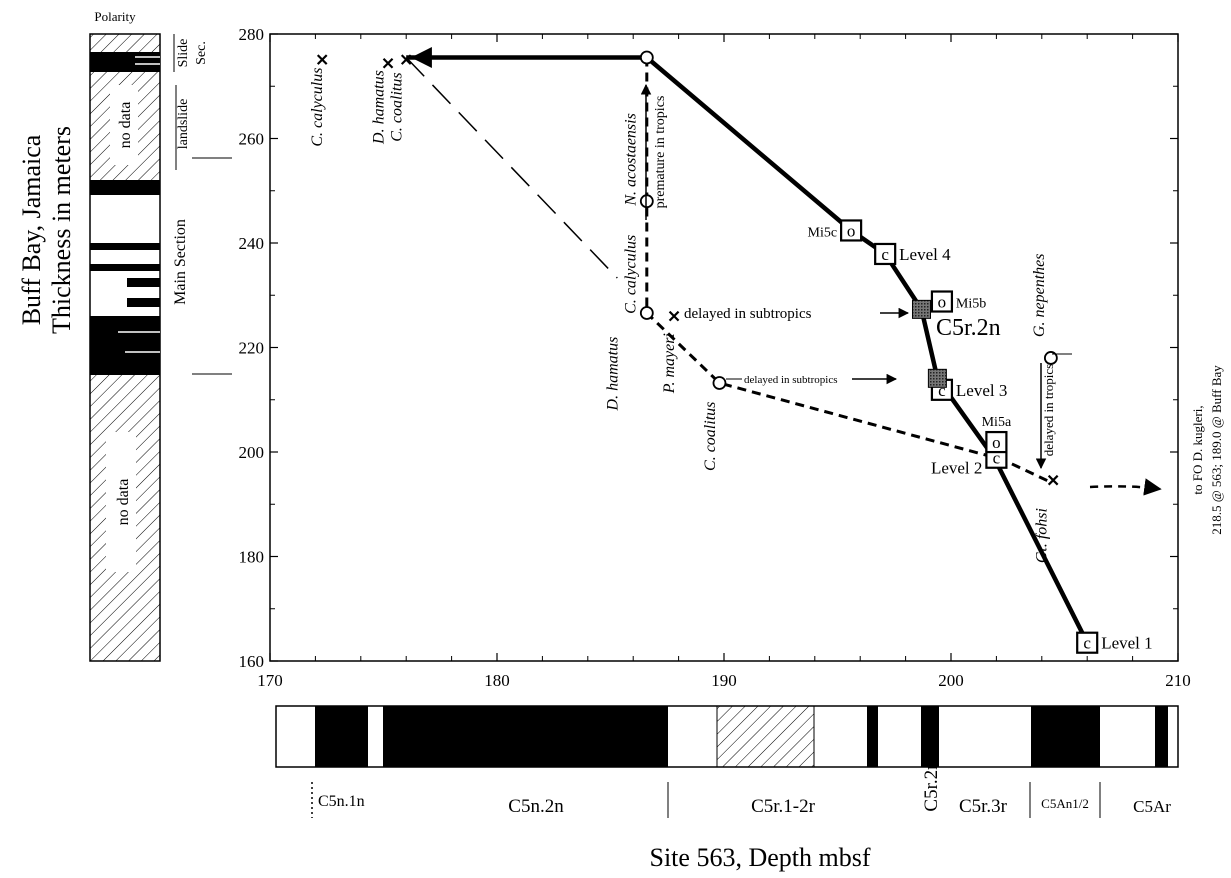 The width and height of the screenshot is (1231, 878). I want to click on annotation-delayed-subtropics-1: delayed in subtropics, so click(748, 314).